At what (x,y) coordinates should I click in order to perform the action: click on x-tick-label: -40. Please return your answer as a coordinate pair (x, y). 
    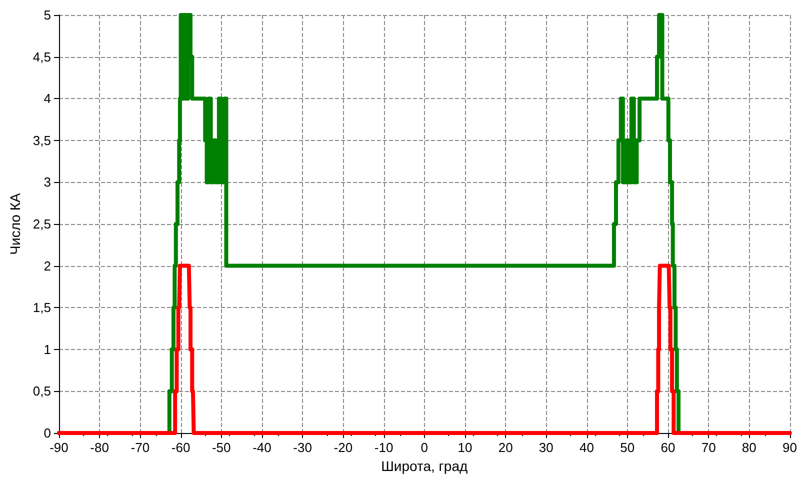
    Looking at the image, I should click on (262, 447).